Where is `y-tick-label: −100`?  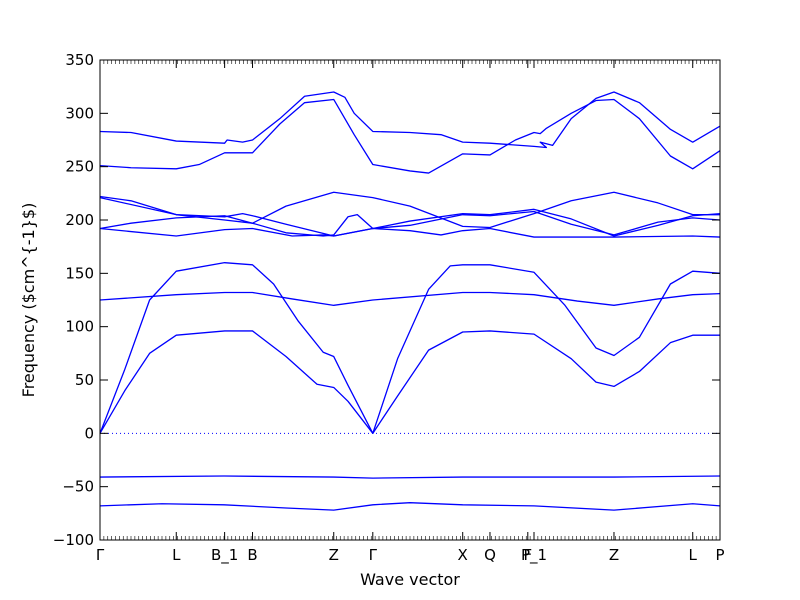
y-tick-label: −100 is located at coordinates (73, 540).